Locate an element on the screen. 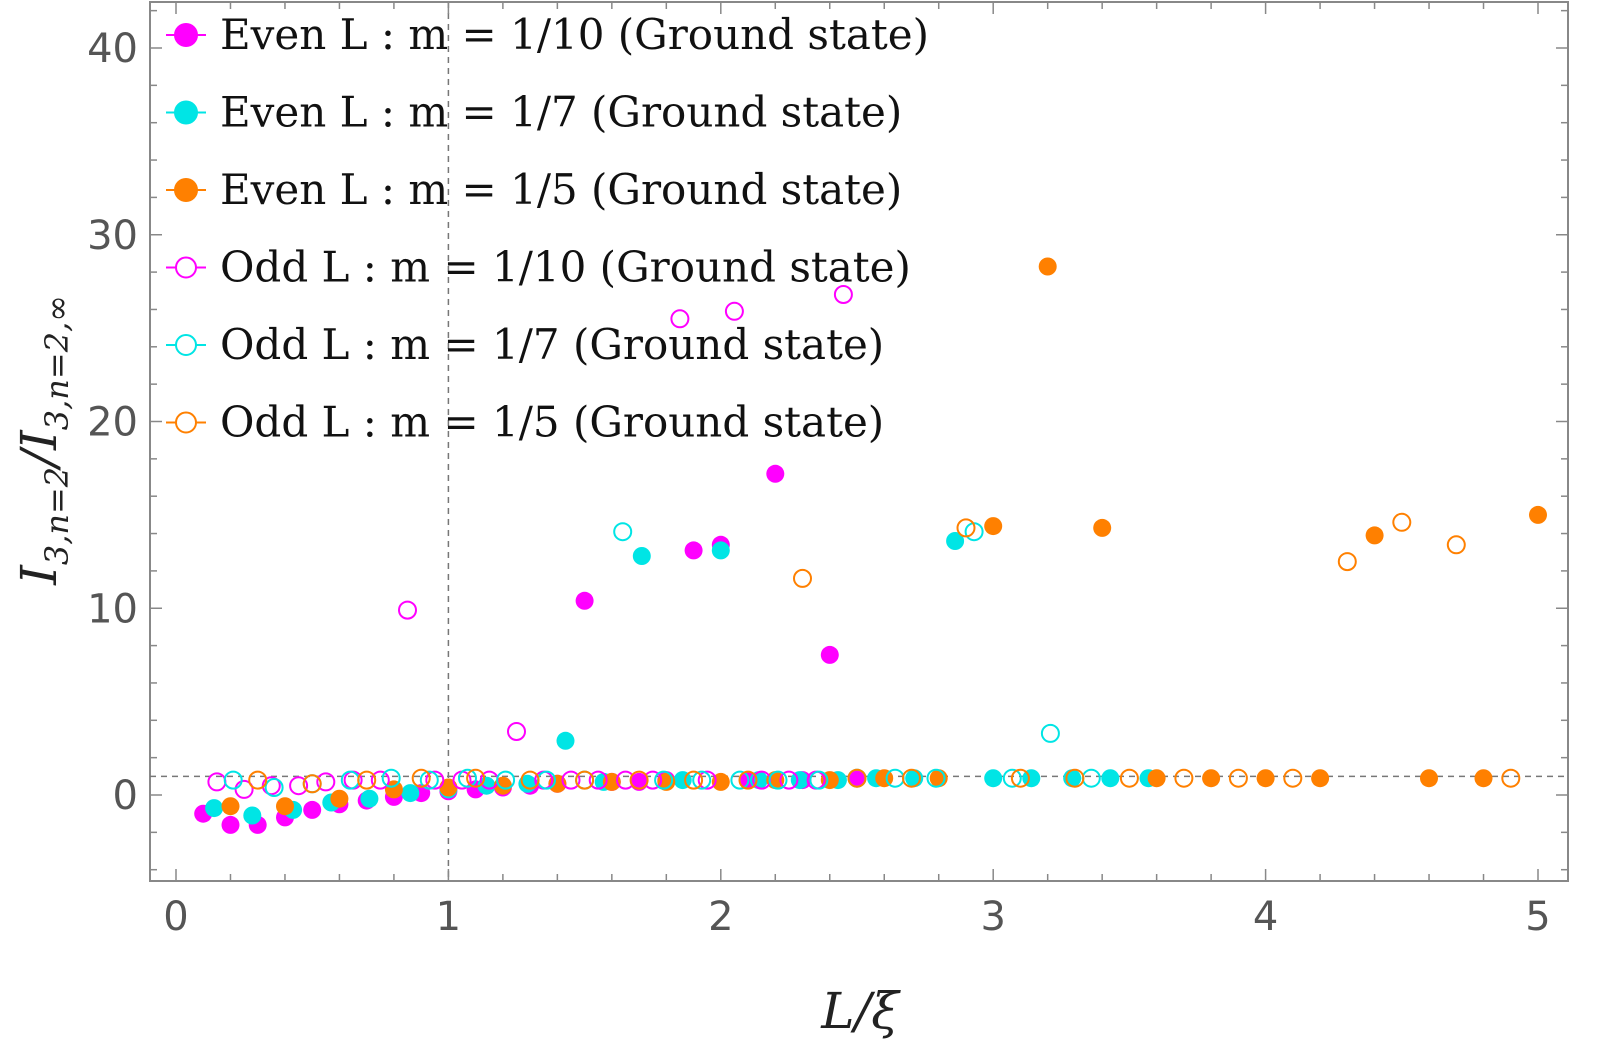  x-tick-label: 0 is located at coordinates (175, 917).